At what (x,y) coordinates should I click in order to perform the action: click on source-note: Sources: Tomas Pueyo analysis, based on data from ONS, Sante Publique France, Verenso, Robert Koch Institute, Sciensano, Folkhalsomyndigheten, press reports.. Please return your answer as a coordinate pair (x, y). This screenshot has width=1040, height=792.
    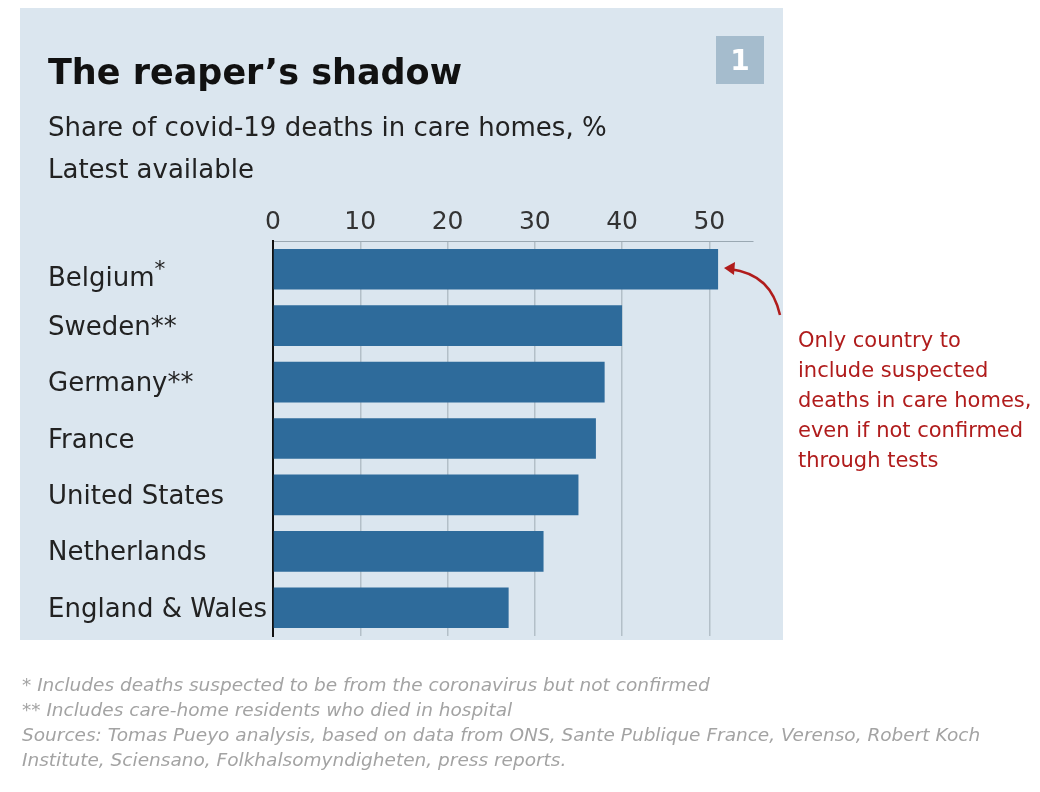
    Looking at the image, I should click on (502, 747).